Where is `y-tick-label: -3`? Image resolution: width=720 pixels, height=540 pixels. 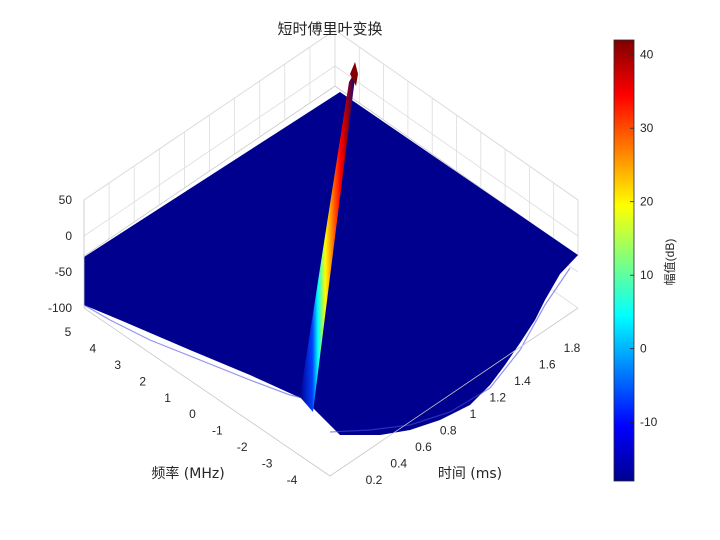 y-tick-label: -3 is located at coordinates (267, 464).